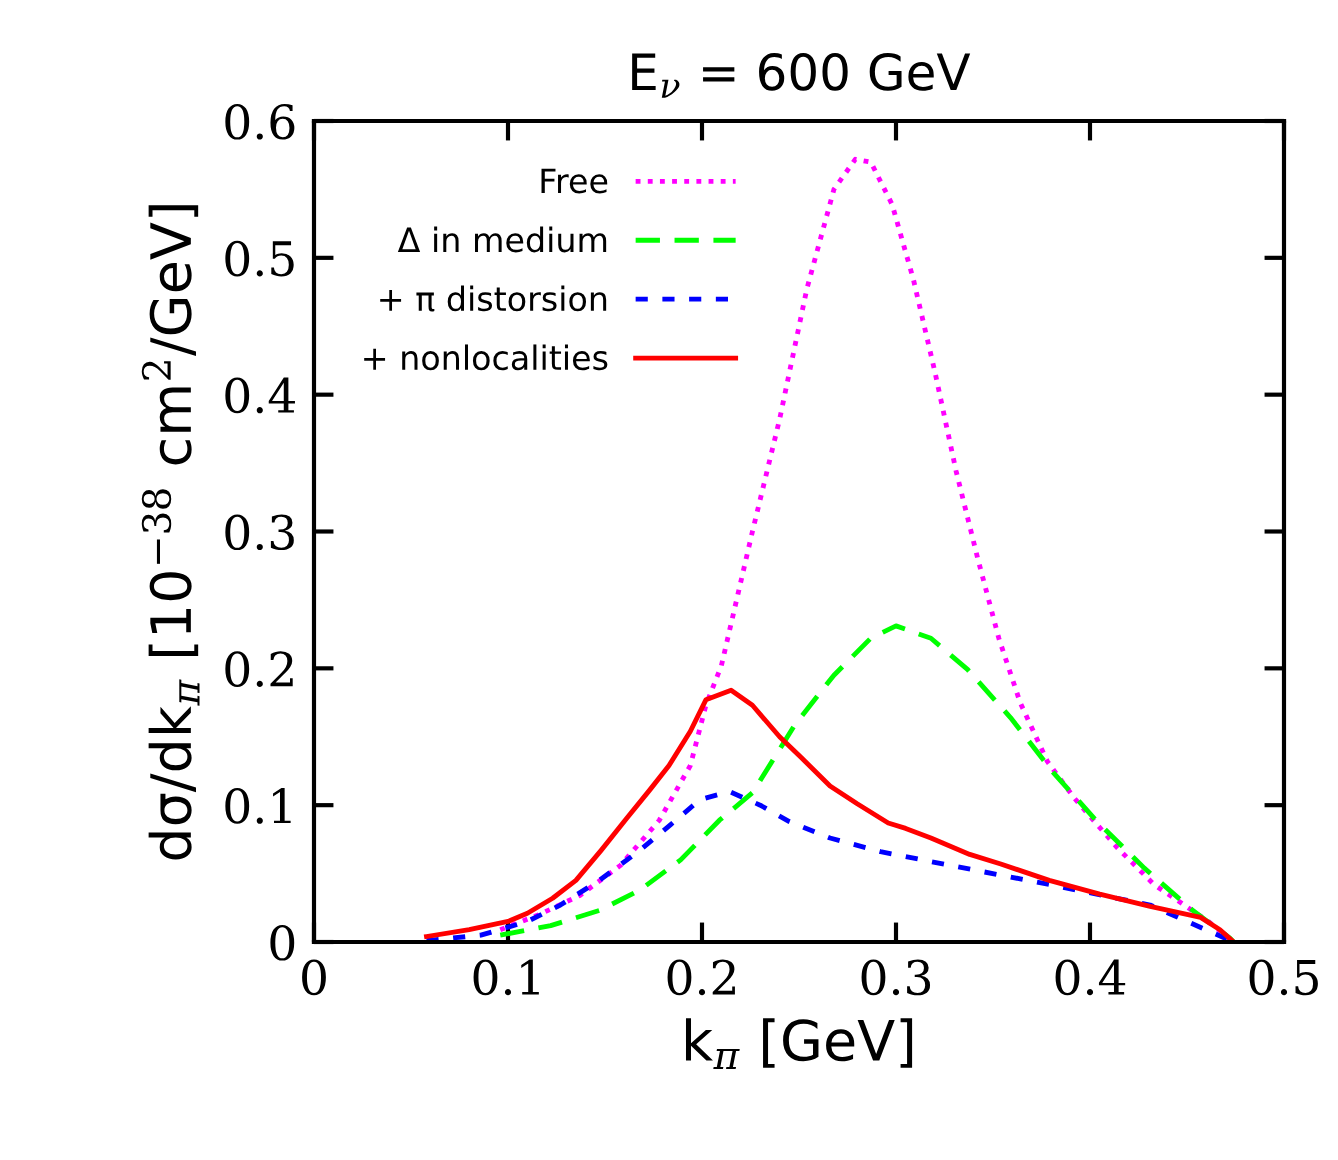 The image size is (1338, 1160). Describe the element at coordinates (259, 532) in the screenshot. I see `y-tick-label: 0.3` at that location.